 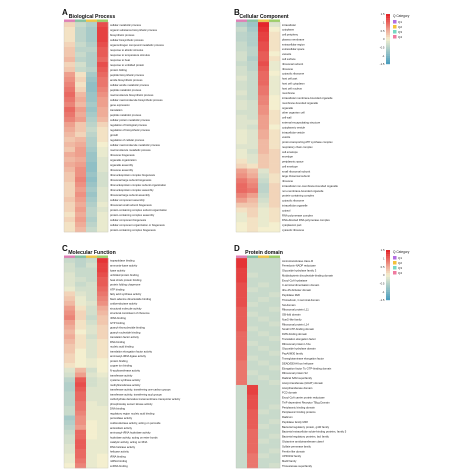 I want to click on row-label: DEAD/DEAH box helicase, so click(x=298, y=363).